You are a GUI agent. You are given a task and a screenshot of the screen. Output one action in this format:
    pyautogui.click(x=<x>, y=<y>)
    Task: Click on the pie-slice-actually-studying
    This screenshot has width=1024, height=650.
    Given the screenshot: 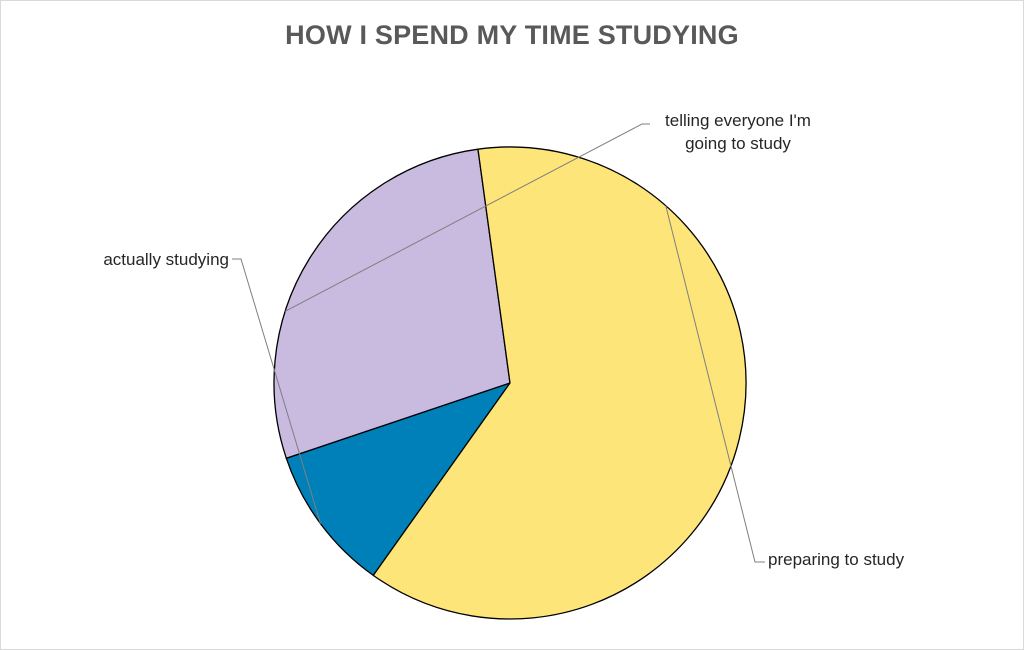 What is the action you would take?
    pyautogui.click(x=398, y=479)
    